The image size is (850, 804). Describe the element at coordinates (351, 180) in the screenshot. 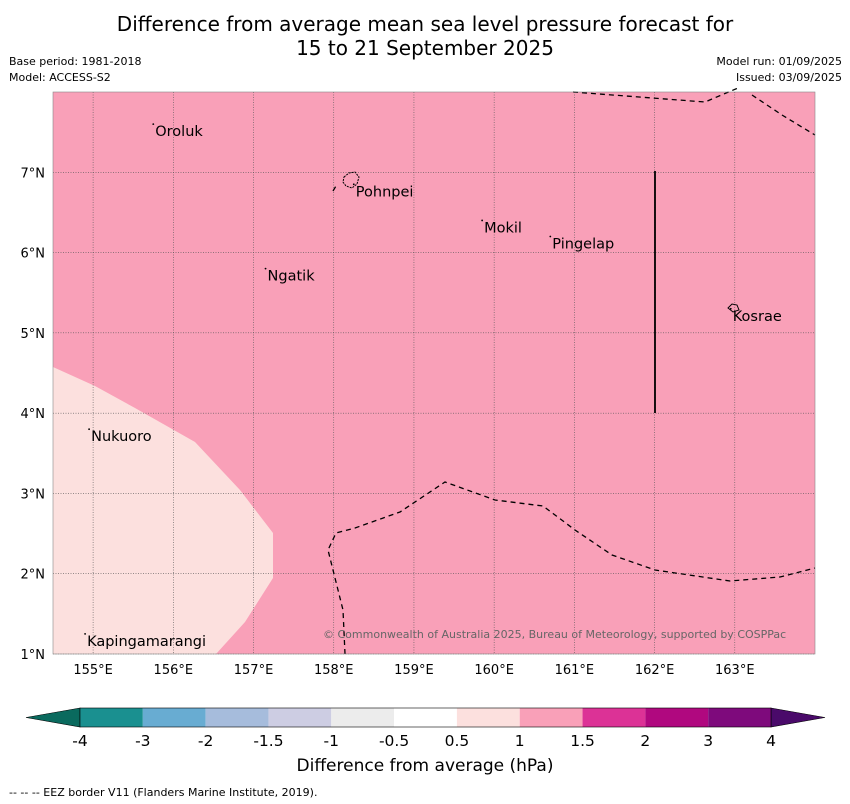

I see `pohnpei-island-shape` at that location.